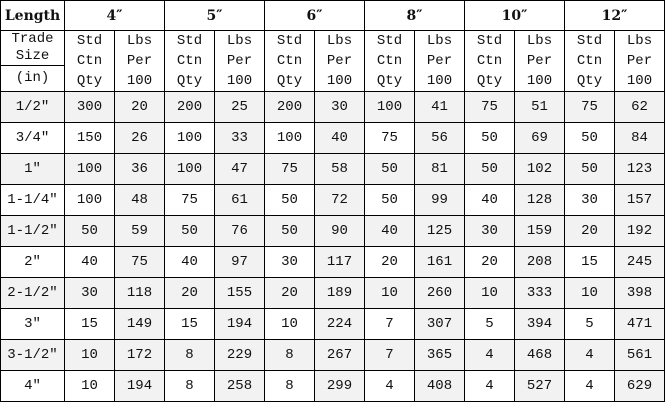 The height and width of the screenshot is (402, 666). I want to click on lbs-per-100-cell: 149, so click(139, 324).